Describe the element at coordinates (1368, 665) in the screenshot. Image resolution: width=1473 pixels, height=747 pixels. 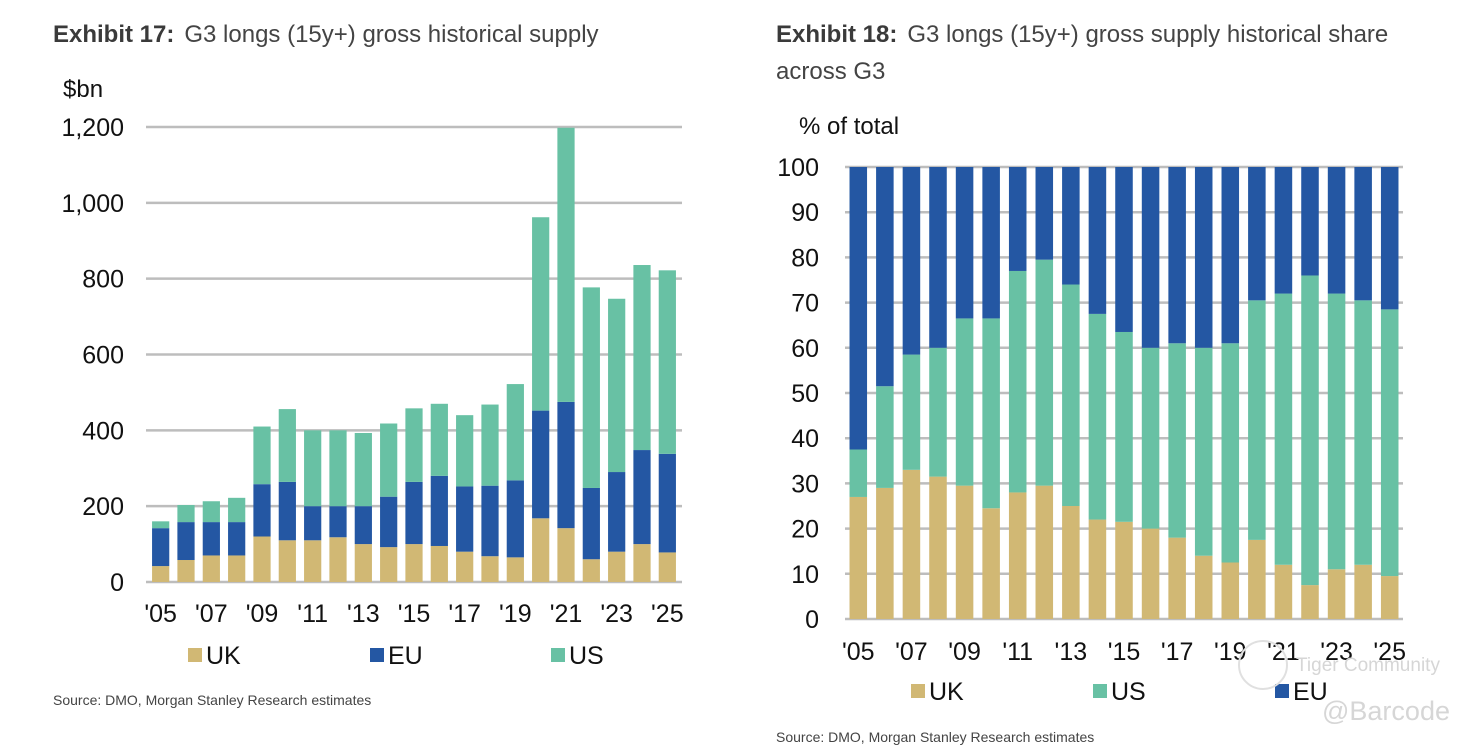
I see `watermark-community: Tiger Community` at that location.